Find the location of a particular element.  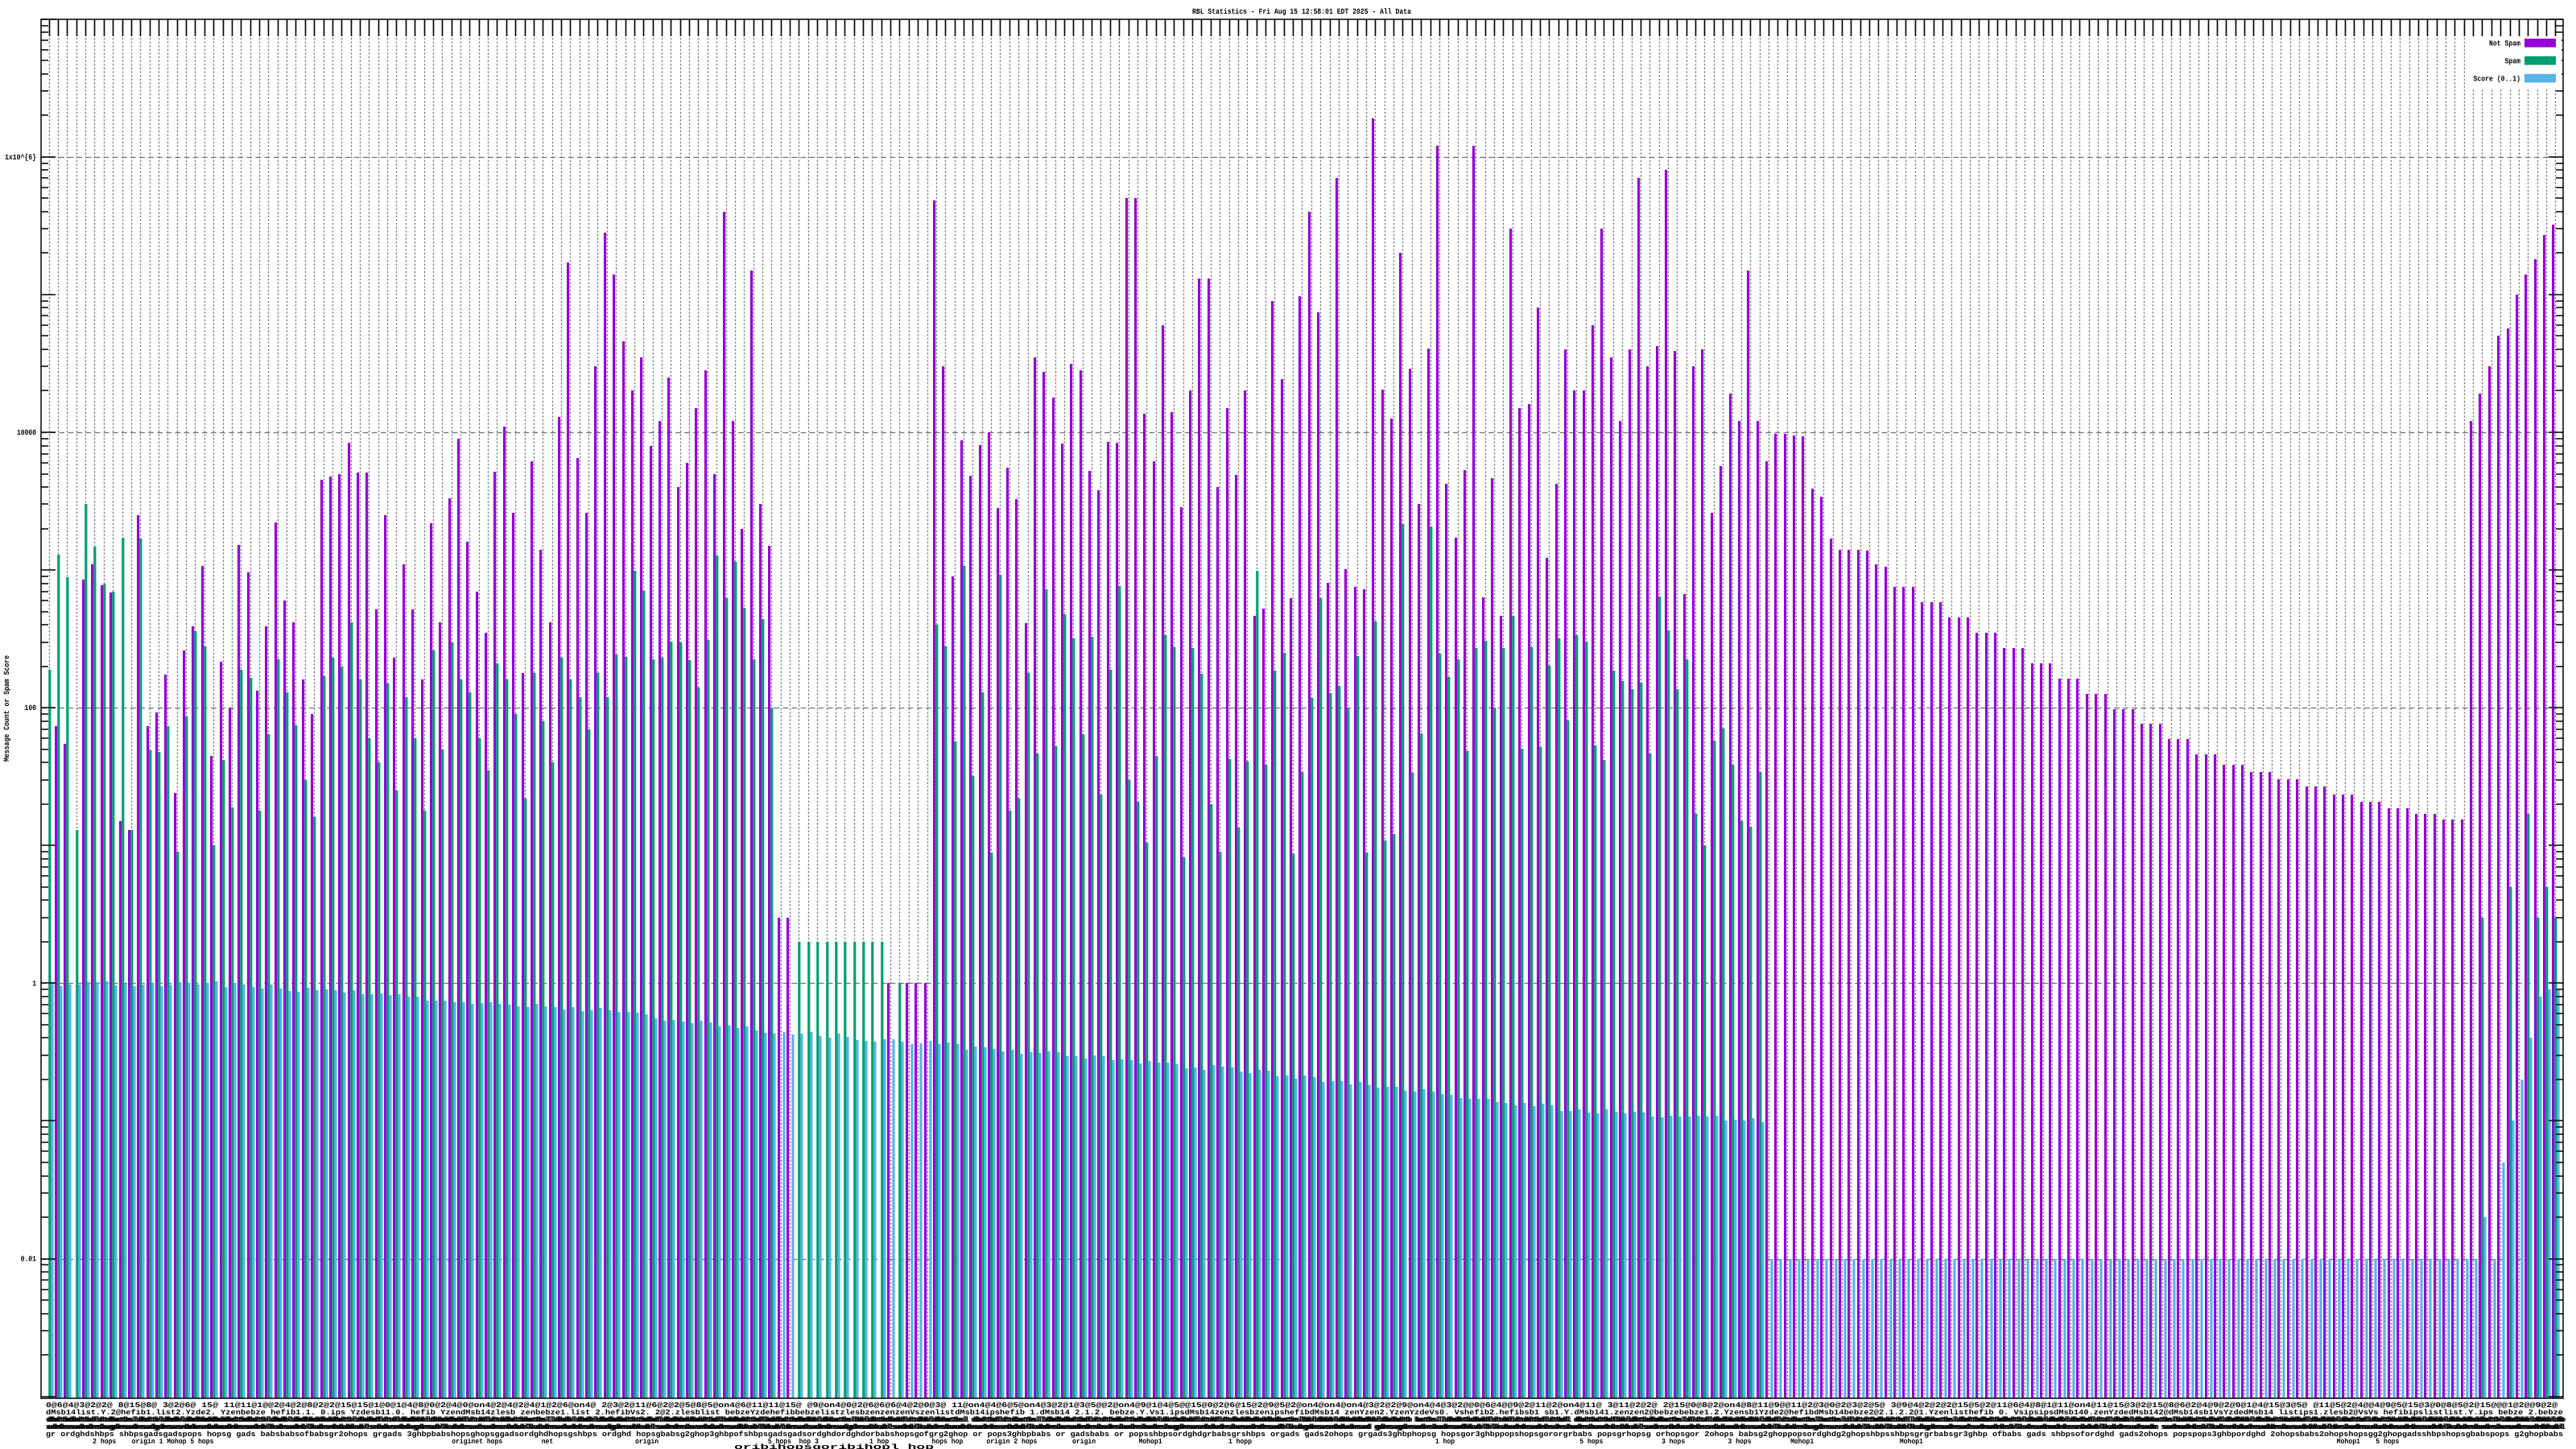

svg-text: oribihopsgoribihopl hop is located at coordinates (834, 1446).